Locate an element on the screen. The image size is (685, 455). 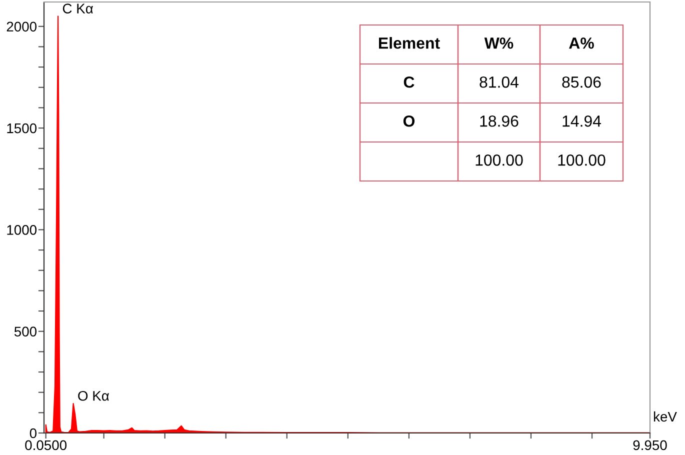
x-tick-label: 0.0500 is located at coordinates (46, 445).